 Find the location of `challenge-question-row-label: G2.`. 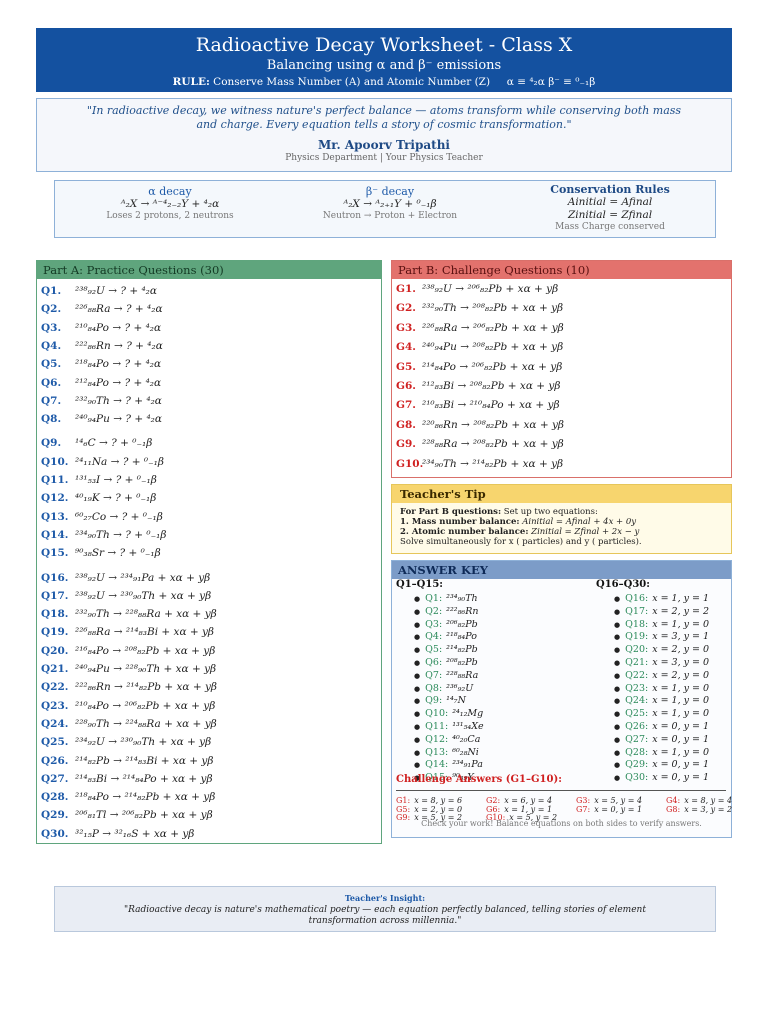

challenge-question-row-label: G2. is located at coordinates (406, 308).